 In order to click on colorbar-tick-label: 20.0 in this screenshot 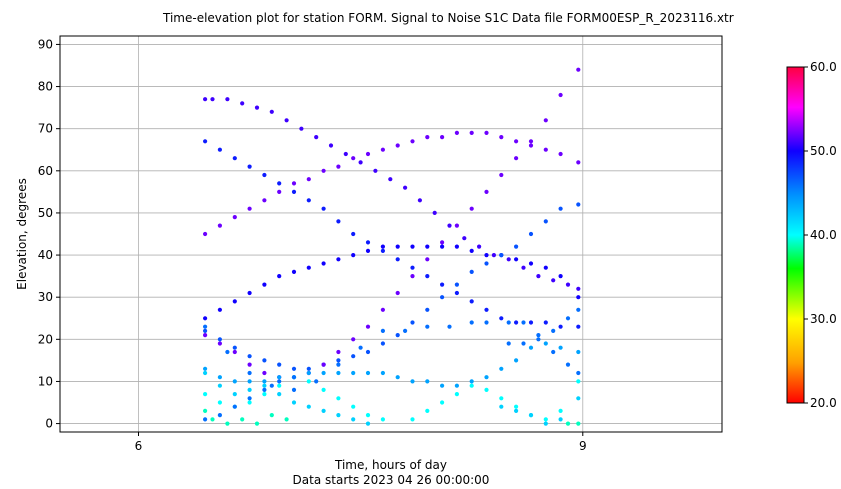, I will do `click(823, 403)`.